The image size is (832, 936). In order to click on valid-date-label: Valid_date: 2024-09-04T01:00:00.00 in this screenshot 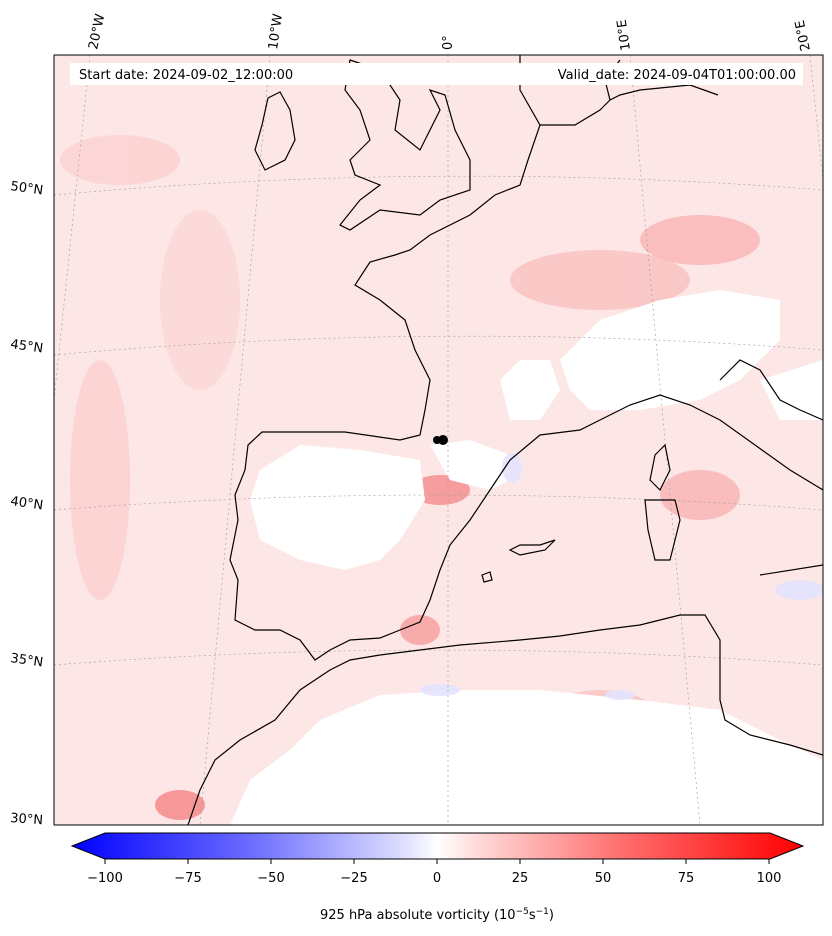, I will do `click(677, 75)`.